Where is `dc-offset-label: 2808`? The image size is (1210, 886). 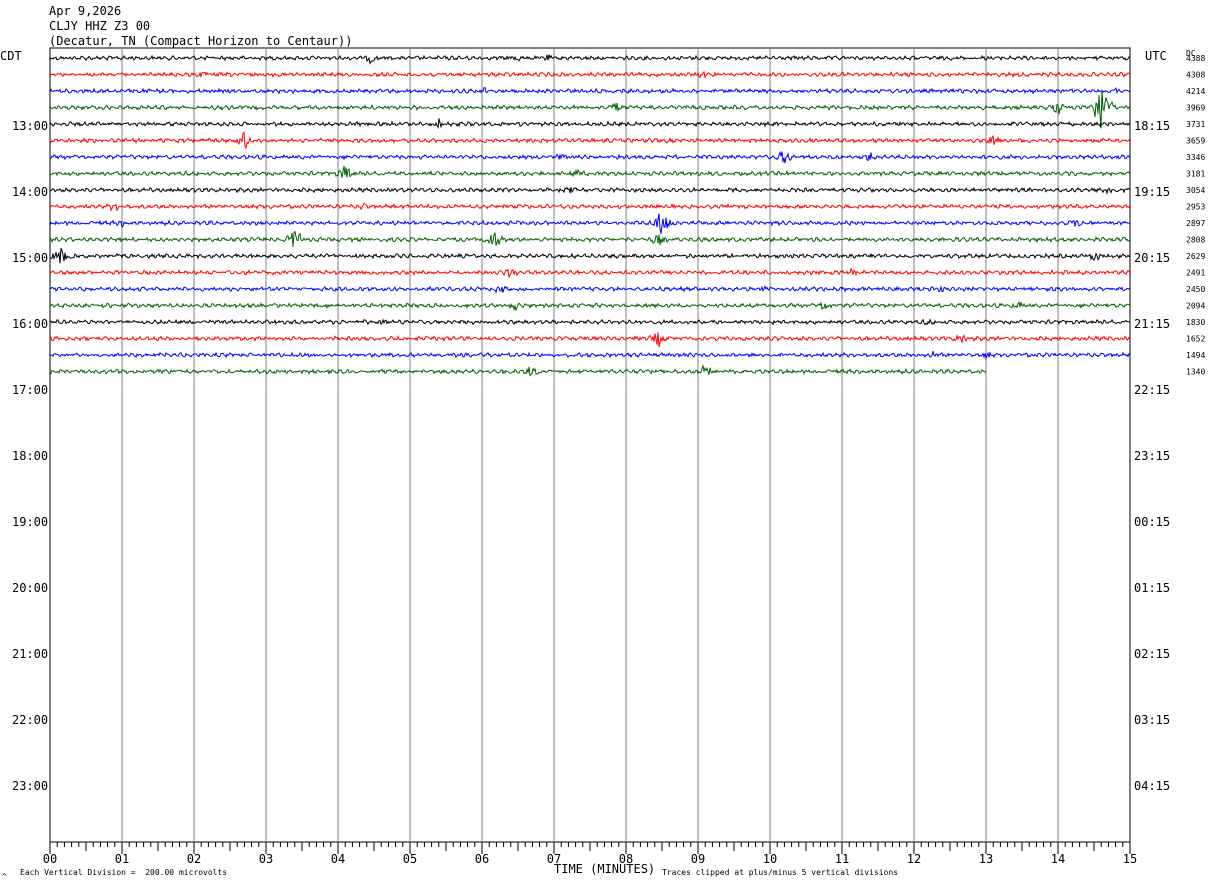 dc-offset-label: 2808 is located at coordinates (1195, 240).